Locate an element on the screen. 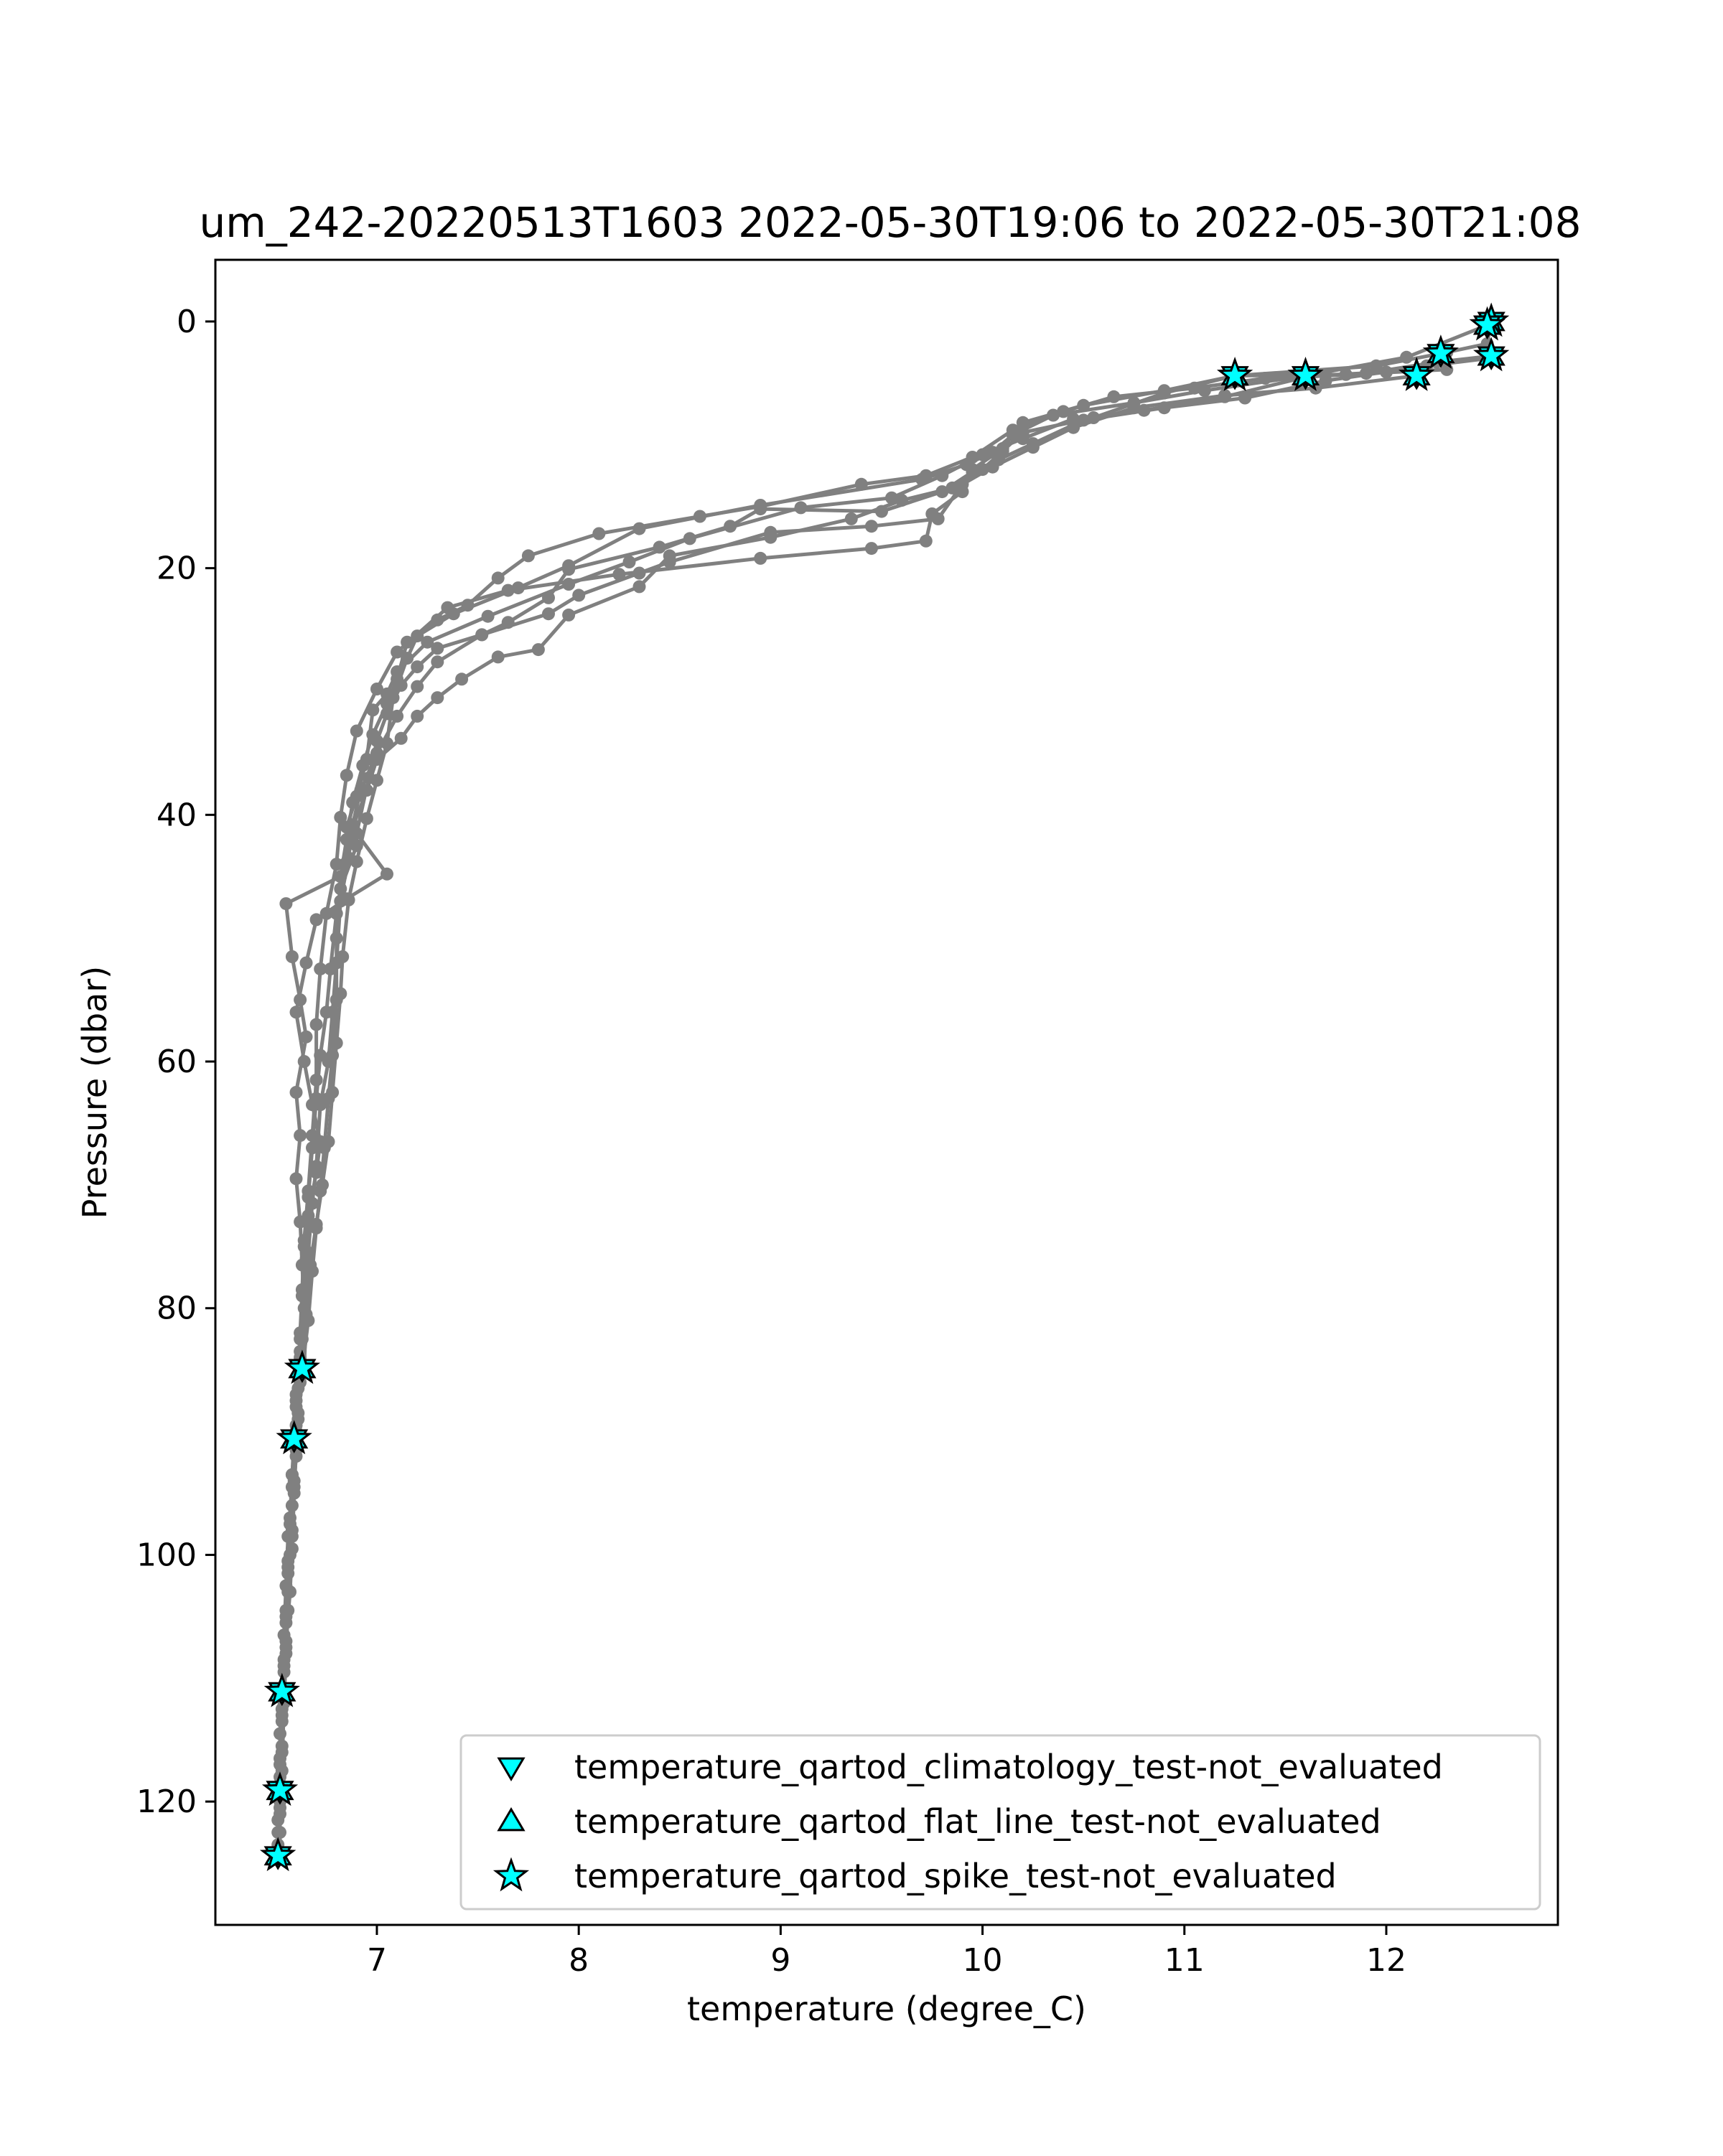  y-tick-label: 80 is located at coordinates (177, 1308).